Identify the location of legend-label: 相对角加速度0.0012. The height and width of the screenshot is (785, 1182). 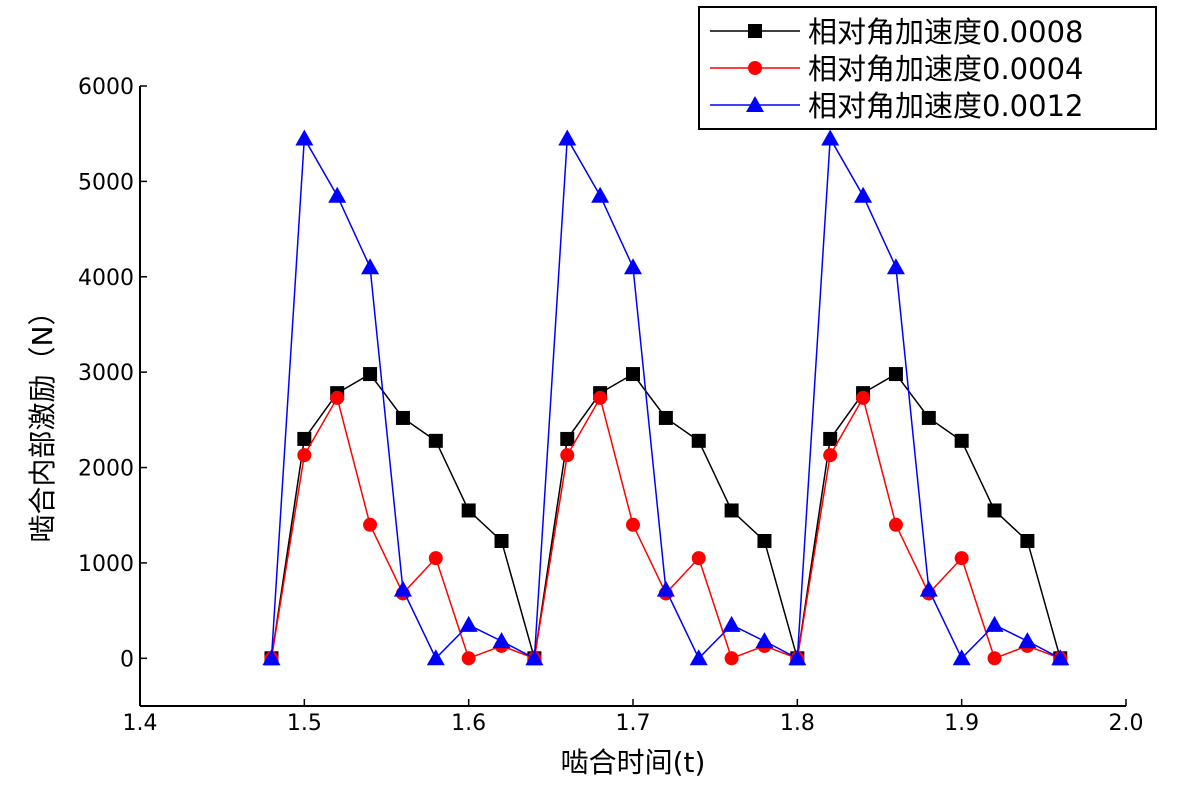
(945, 106).